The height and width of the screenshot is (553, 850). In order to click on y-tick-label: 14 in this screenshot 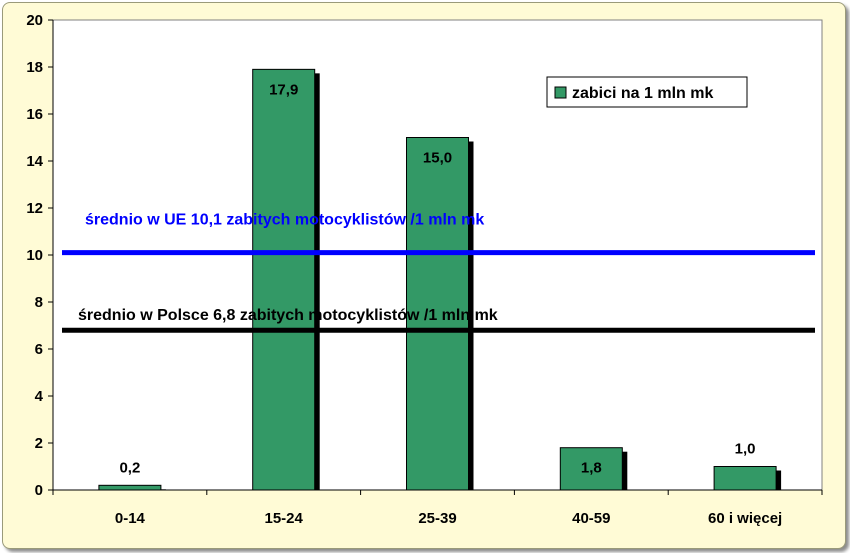, I will do `click(34, 161)`.